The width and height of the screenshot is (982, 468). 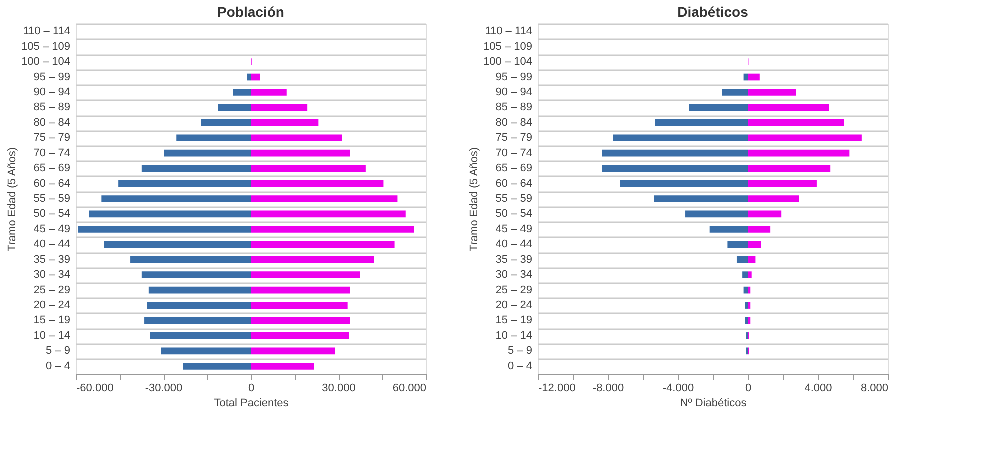 I want to click on x-tick-label: -8.000, so click(x=608, y=388).